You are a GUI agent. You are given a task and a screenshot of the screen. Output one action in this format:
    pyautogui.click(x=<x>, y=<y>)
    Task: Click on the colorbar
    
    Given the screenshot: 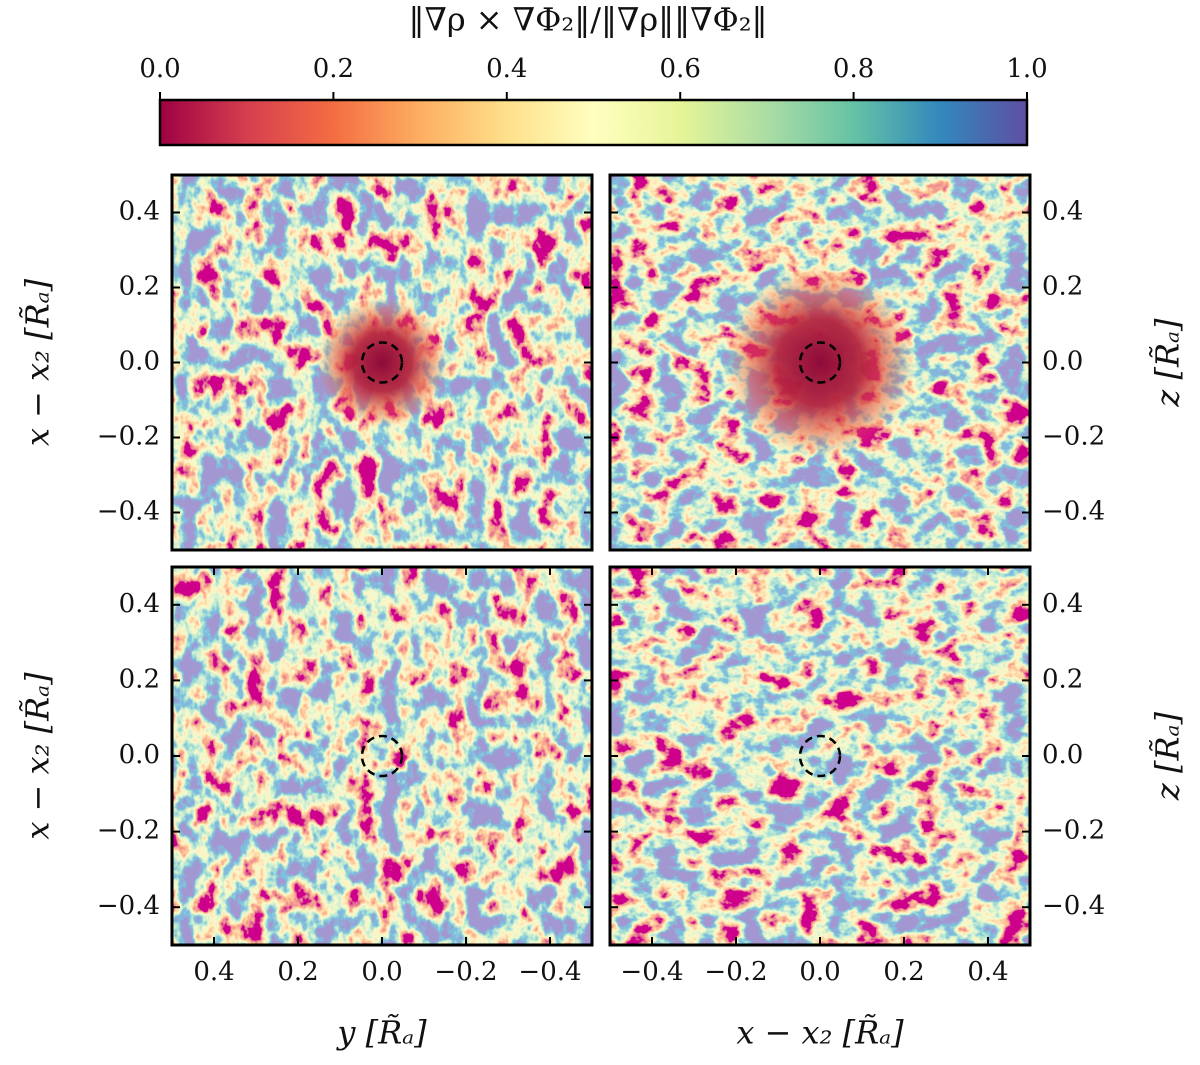 What is the action you would take?
    pyautogui.click(x=593, y=122)
    